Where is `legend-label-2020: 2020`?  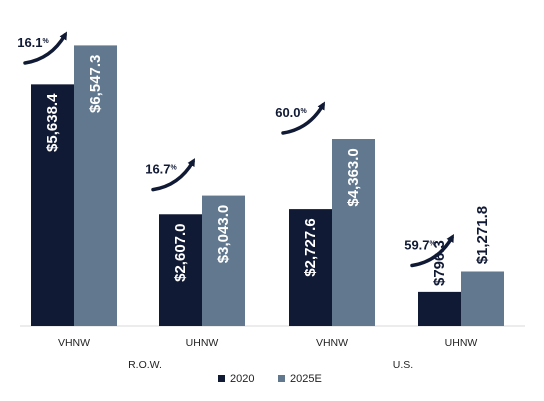 legend-label-2020: 2020 is located at coordinates (242, 379).